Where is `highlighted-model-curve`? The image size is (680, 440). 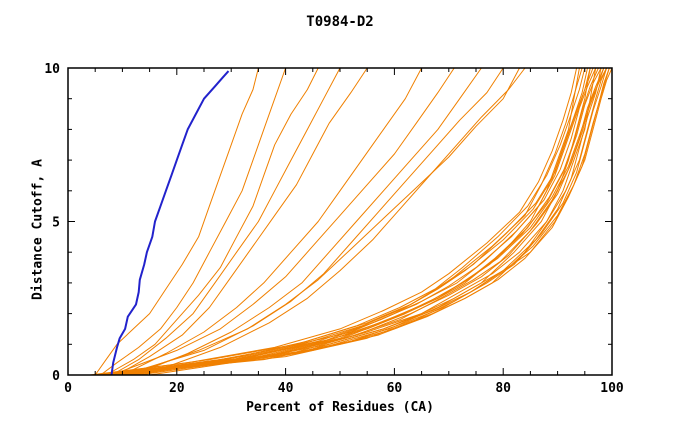 highlighted-model-curve is located at coordinates (170, 223).